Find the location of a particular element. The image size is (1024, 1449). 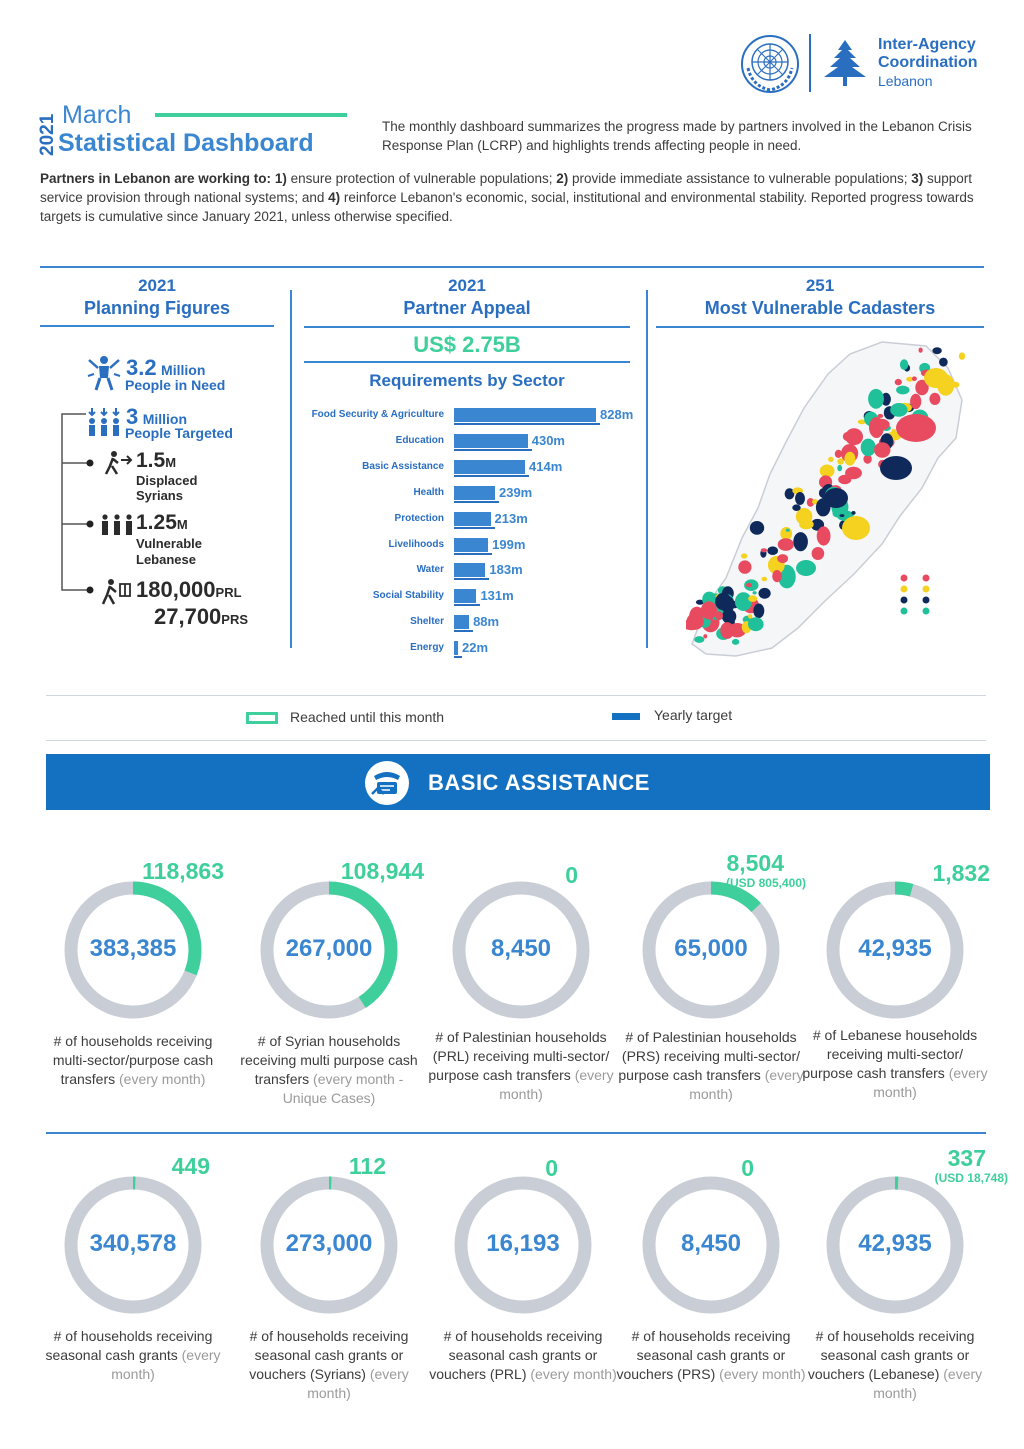

indicator-target-value: 8,450 is located at coordinates (521, 948).